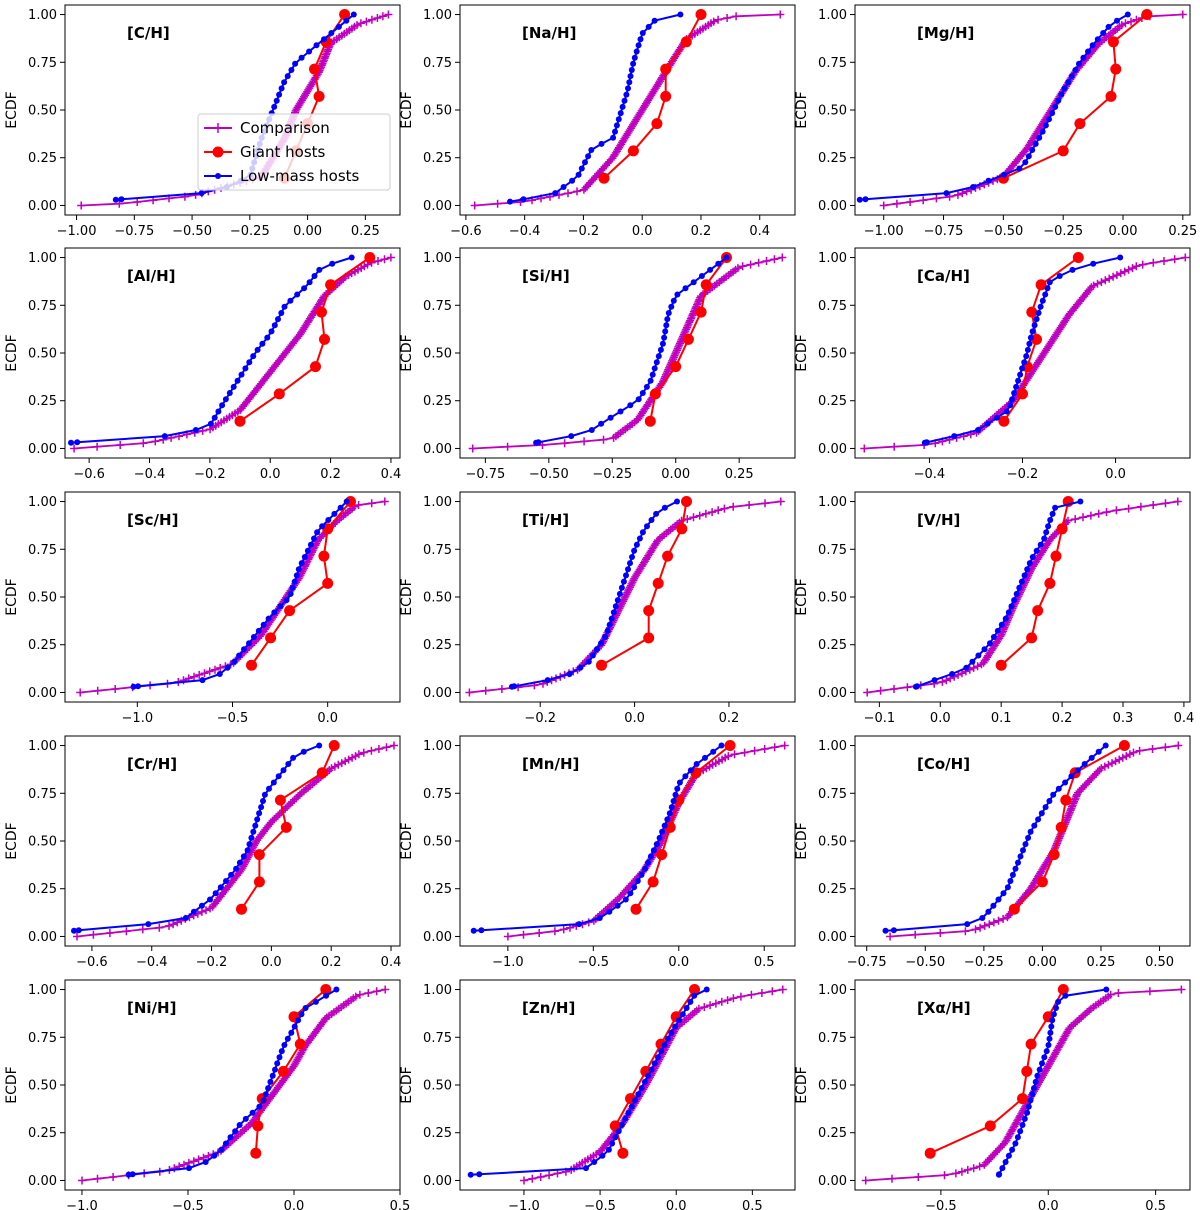 This screenshot has height=1210, width=1200. Describe the element at coordinates (880, 718) in the screenshot. I see `x-tick-label: −0.1` at that location.